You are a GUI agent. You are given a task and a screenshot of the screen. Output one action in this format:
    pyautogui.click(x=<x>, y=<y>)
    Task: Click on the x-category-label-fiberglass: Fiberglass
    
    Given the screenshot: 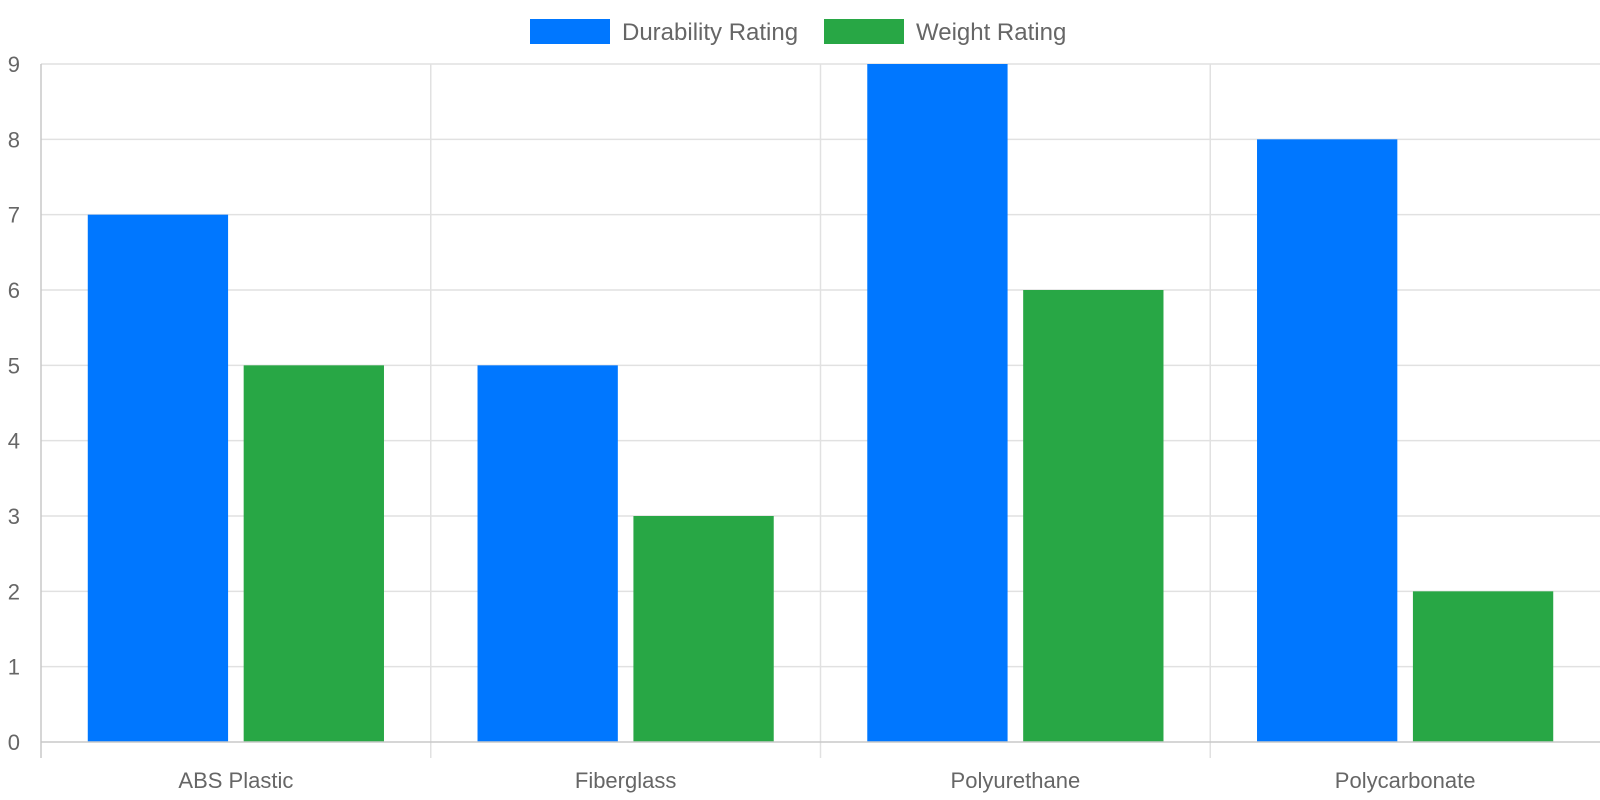 What is the action you would take?
    pyautogui.click(x=625, y=780)
    